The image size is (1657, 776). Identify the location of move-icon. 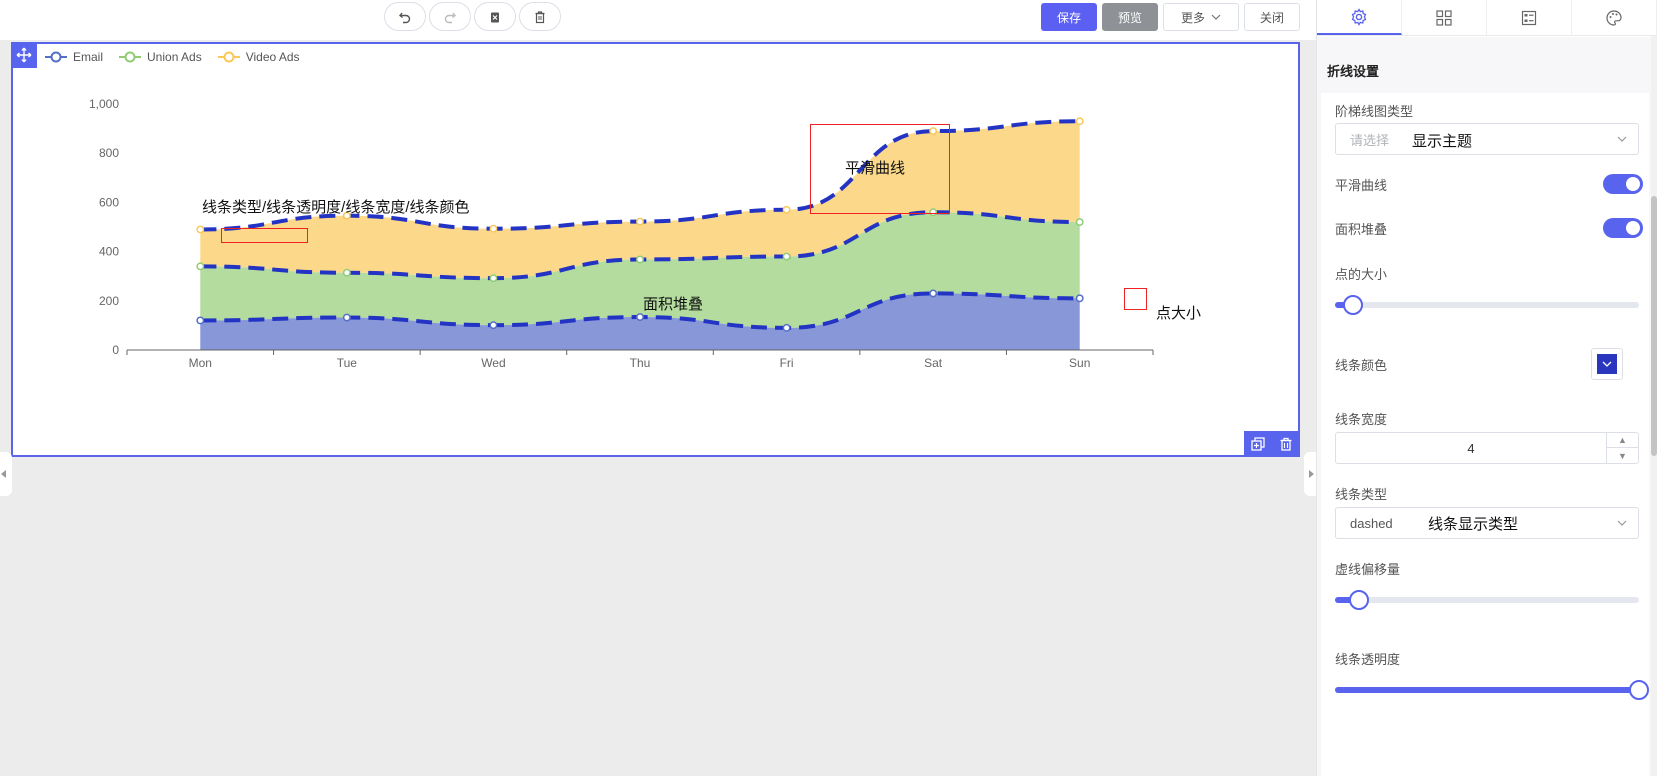
(24, 55).